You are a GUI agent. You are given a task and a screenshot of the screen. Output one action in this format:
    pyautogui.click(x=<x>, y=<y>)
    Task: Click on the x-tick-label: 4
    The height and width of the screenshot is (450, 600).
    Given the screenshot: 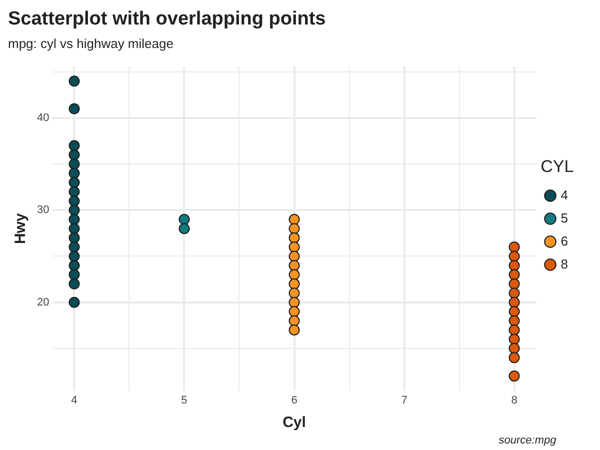 What is the action you would take?
    pyautogui.click(x=74, y=400)
    